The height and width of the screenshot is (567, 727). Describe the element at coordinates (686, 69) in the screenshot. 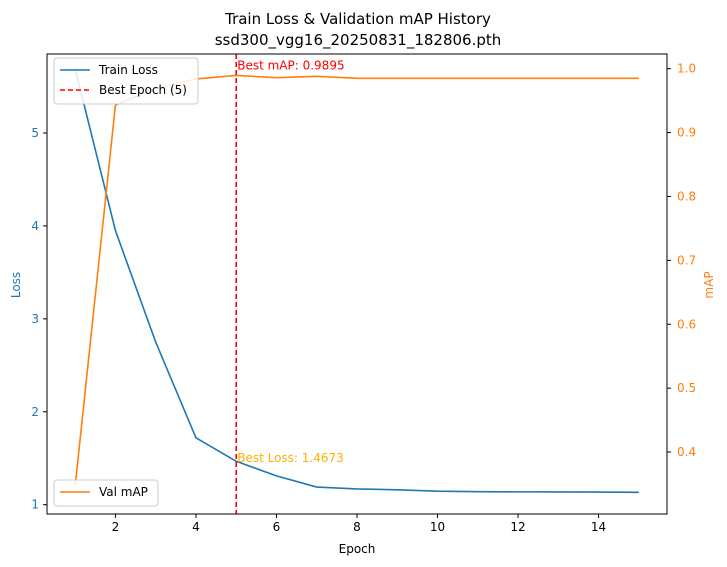

I see `y-right-tick-label: 1.0` at that location.